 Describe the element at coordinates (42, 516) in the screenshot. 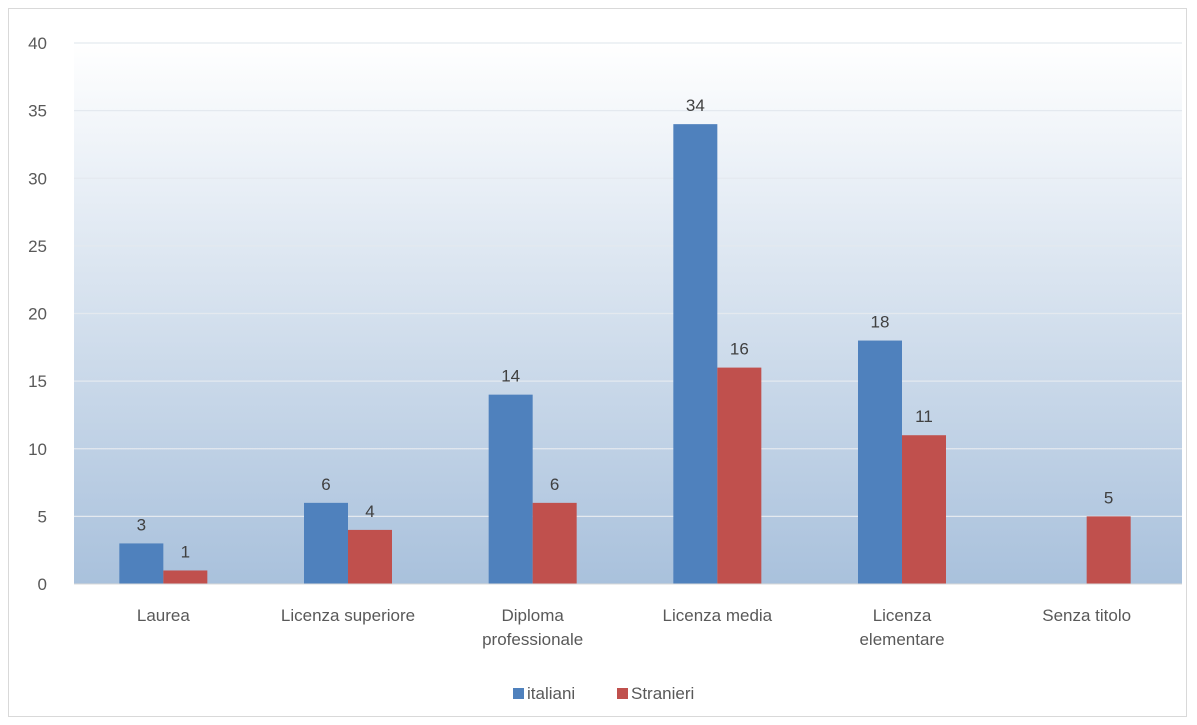

I see `y-tick-label: 5` at that location.